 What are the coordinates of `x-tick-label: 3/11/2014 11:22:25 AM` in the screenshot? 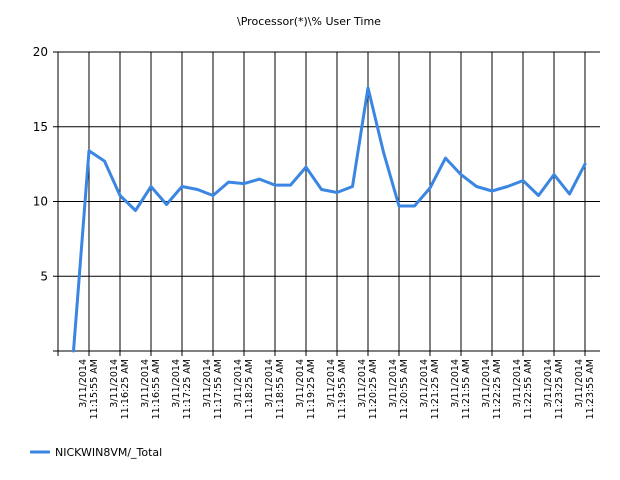 It's located at (492, 389).